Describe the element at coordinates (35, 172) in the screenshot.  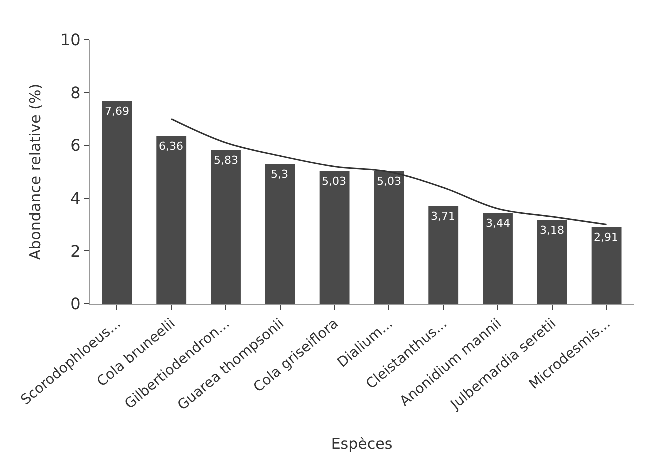
I see `y-axis-title: Abondance relative (%)` at that location.